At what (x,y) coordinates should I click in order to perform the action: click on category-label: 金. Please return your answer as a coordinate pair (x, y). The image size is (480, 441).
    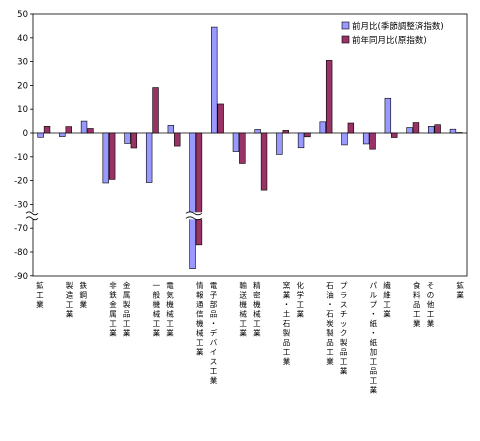
    Looking at the image, I should click on (113, 304).